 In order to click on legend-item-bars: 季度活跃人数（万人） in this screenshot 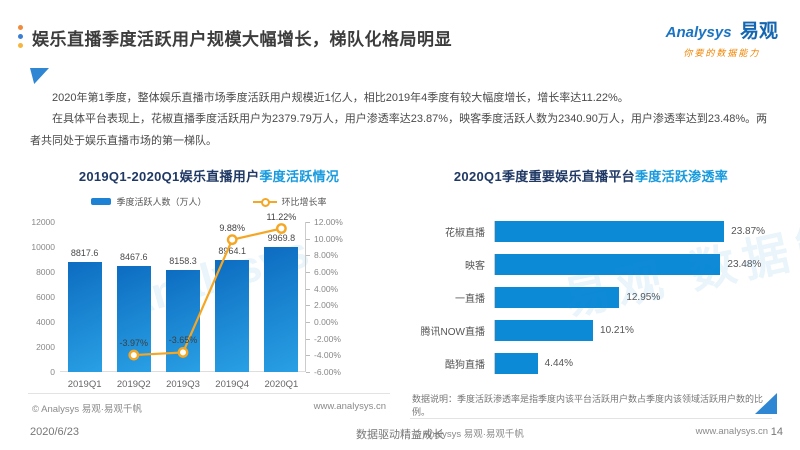, I will do `click(149, 201)`.